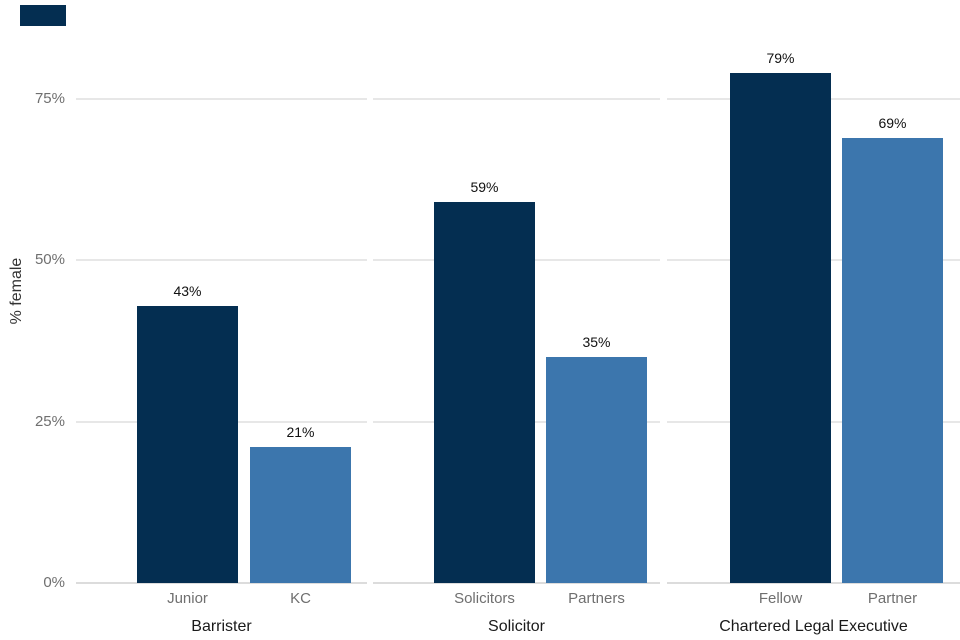 Image resolution: width=960 pixels, height=640 pixels. What do you see at coordinates (484, 598) in the screenshot?
I see `x-category-label: Solicitors` at bounding box center [484, 598].